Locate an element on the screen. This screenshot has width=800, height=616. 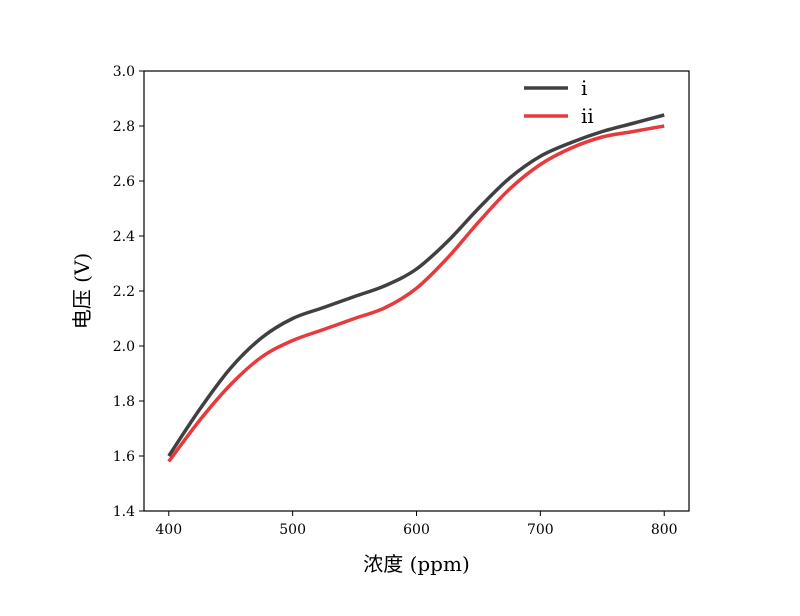
y-tick-label-3.0: 3.0 is located at coordinates (124, 72).